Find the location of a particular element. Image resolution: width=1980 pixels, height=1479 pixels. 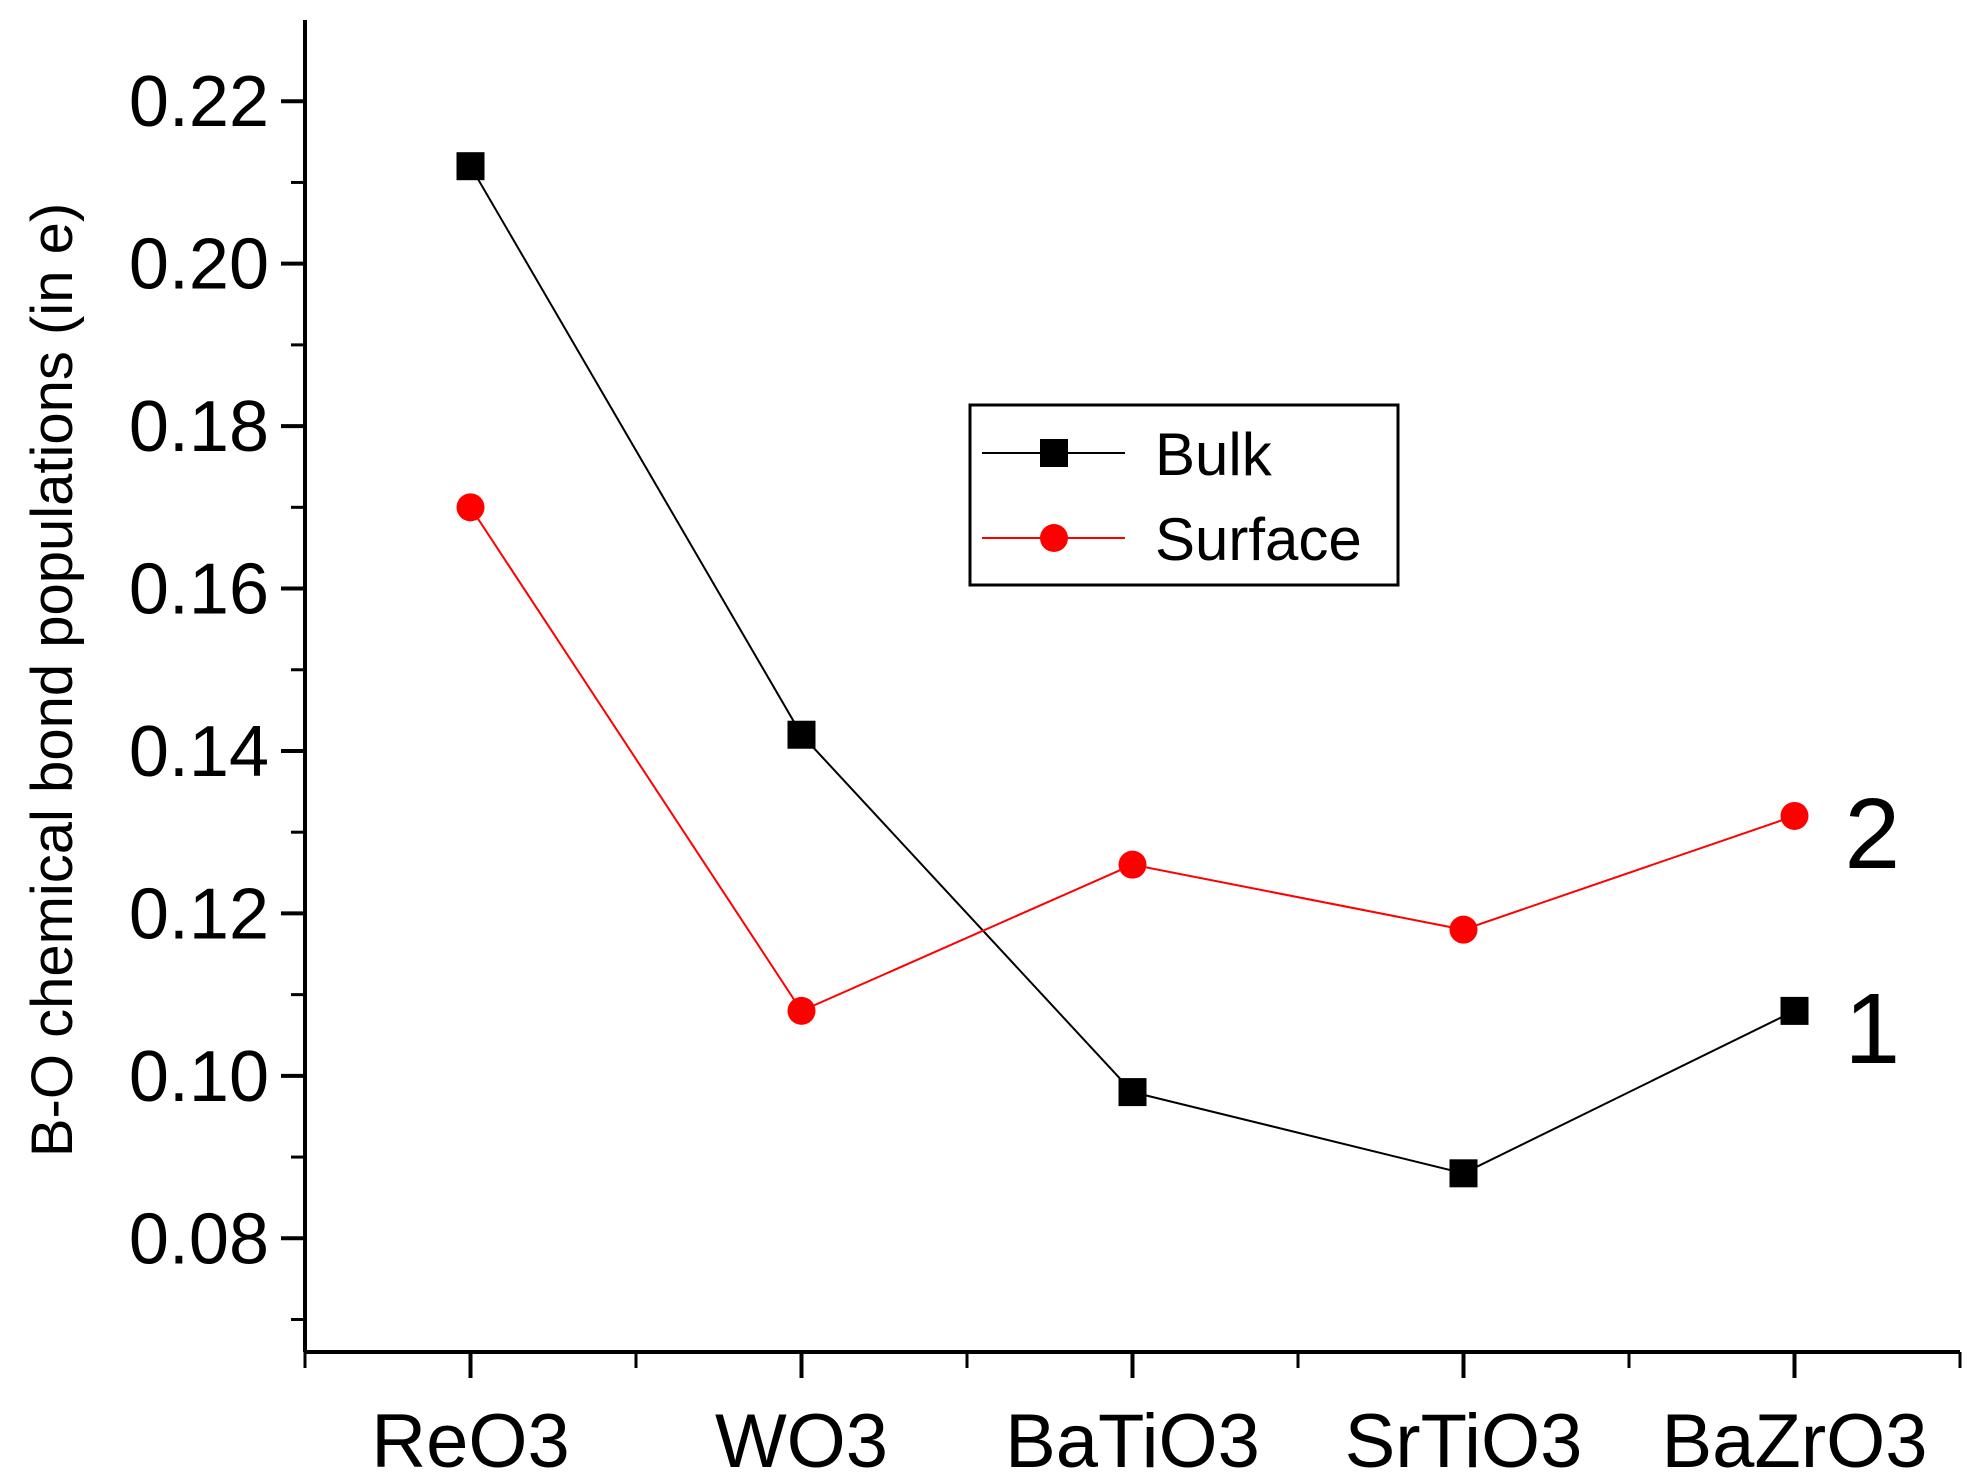

y-tick-label: 0.20 is located at coordinates (199, 265).